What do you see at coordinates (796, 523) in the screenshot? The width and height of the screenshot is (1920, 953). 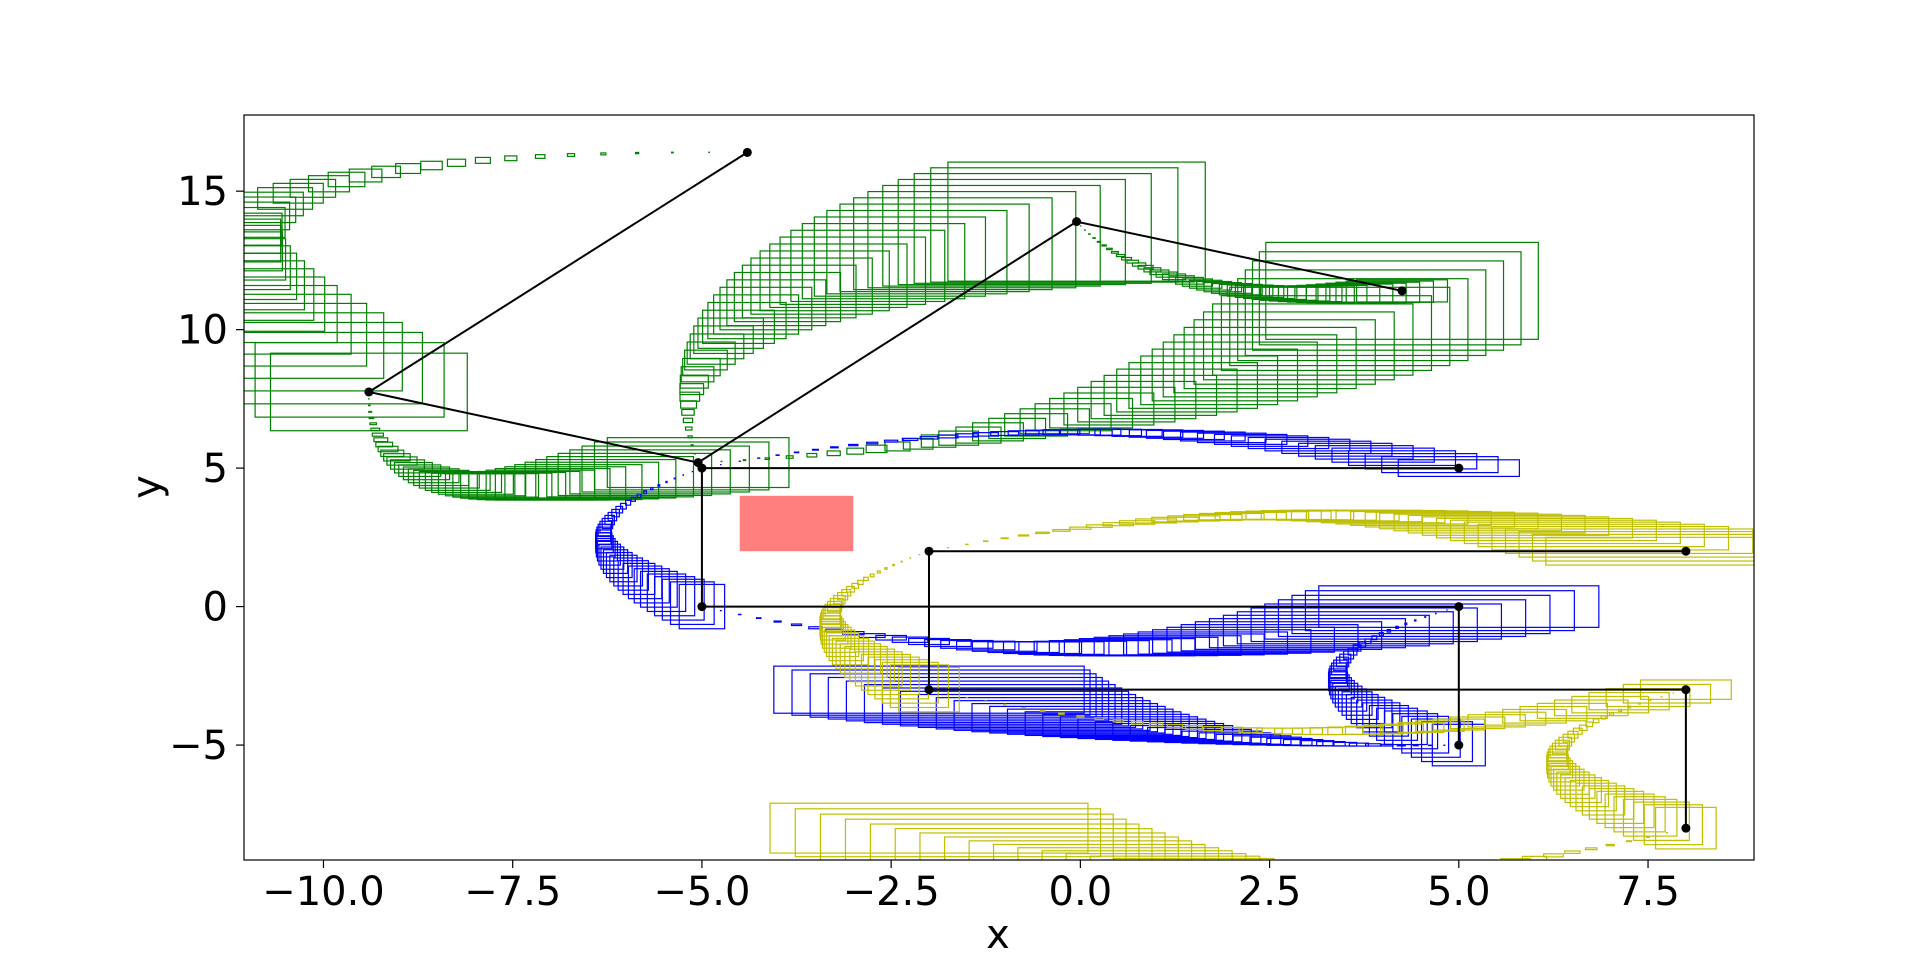 I see `obstacle-rect` at bounding box center [796, 523].